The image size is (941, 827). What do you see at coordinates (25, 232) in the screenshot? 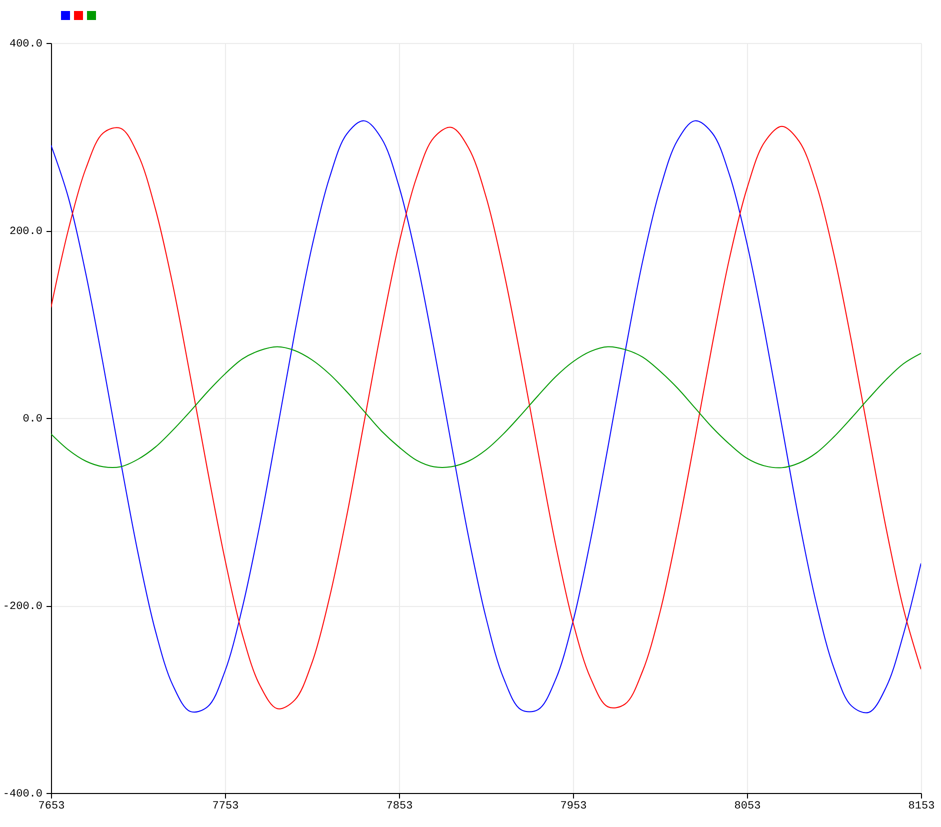
I see `y-tick-label: 200.0` at bounding box center [25, 232].